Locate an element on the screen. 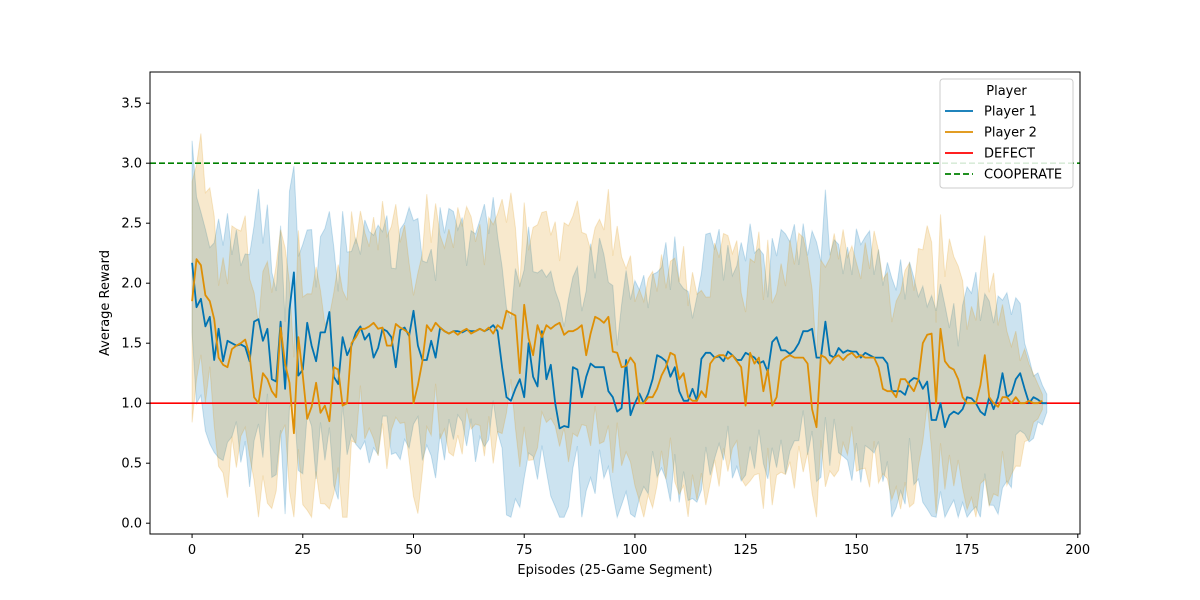 The height and width of the screenshot is (600, 1200). x-tick-label: 100 is located at coordinates (635, 550).